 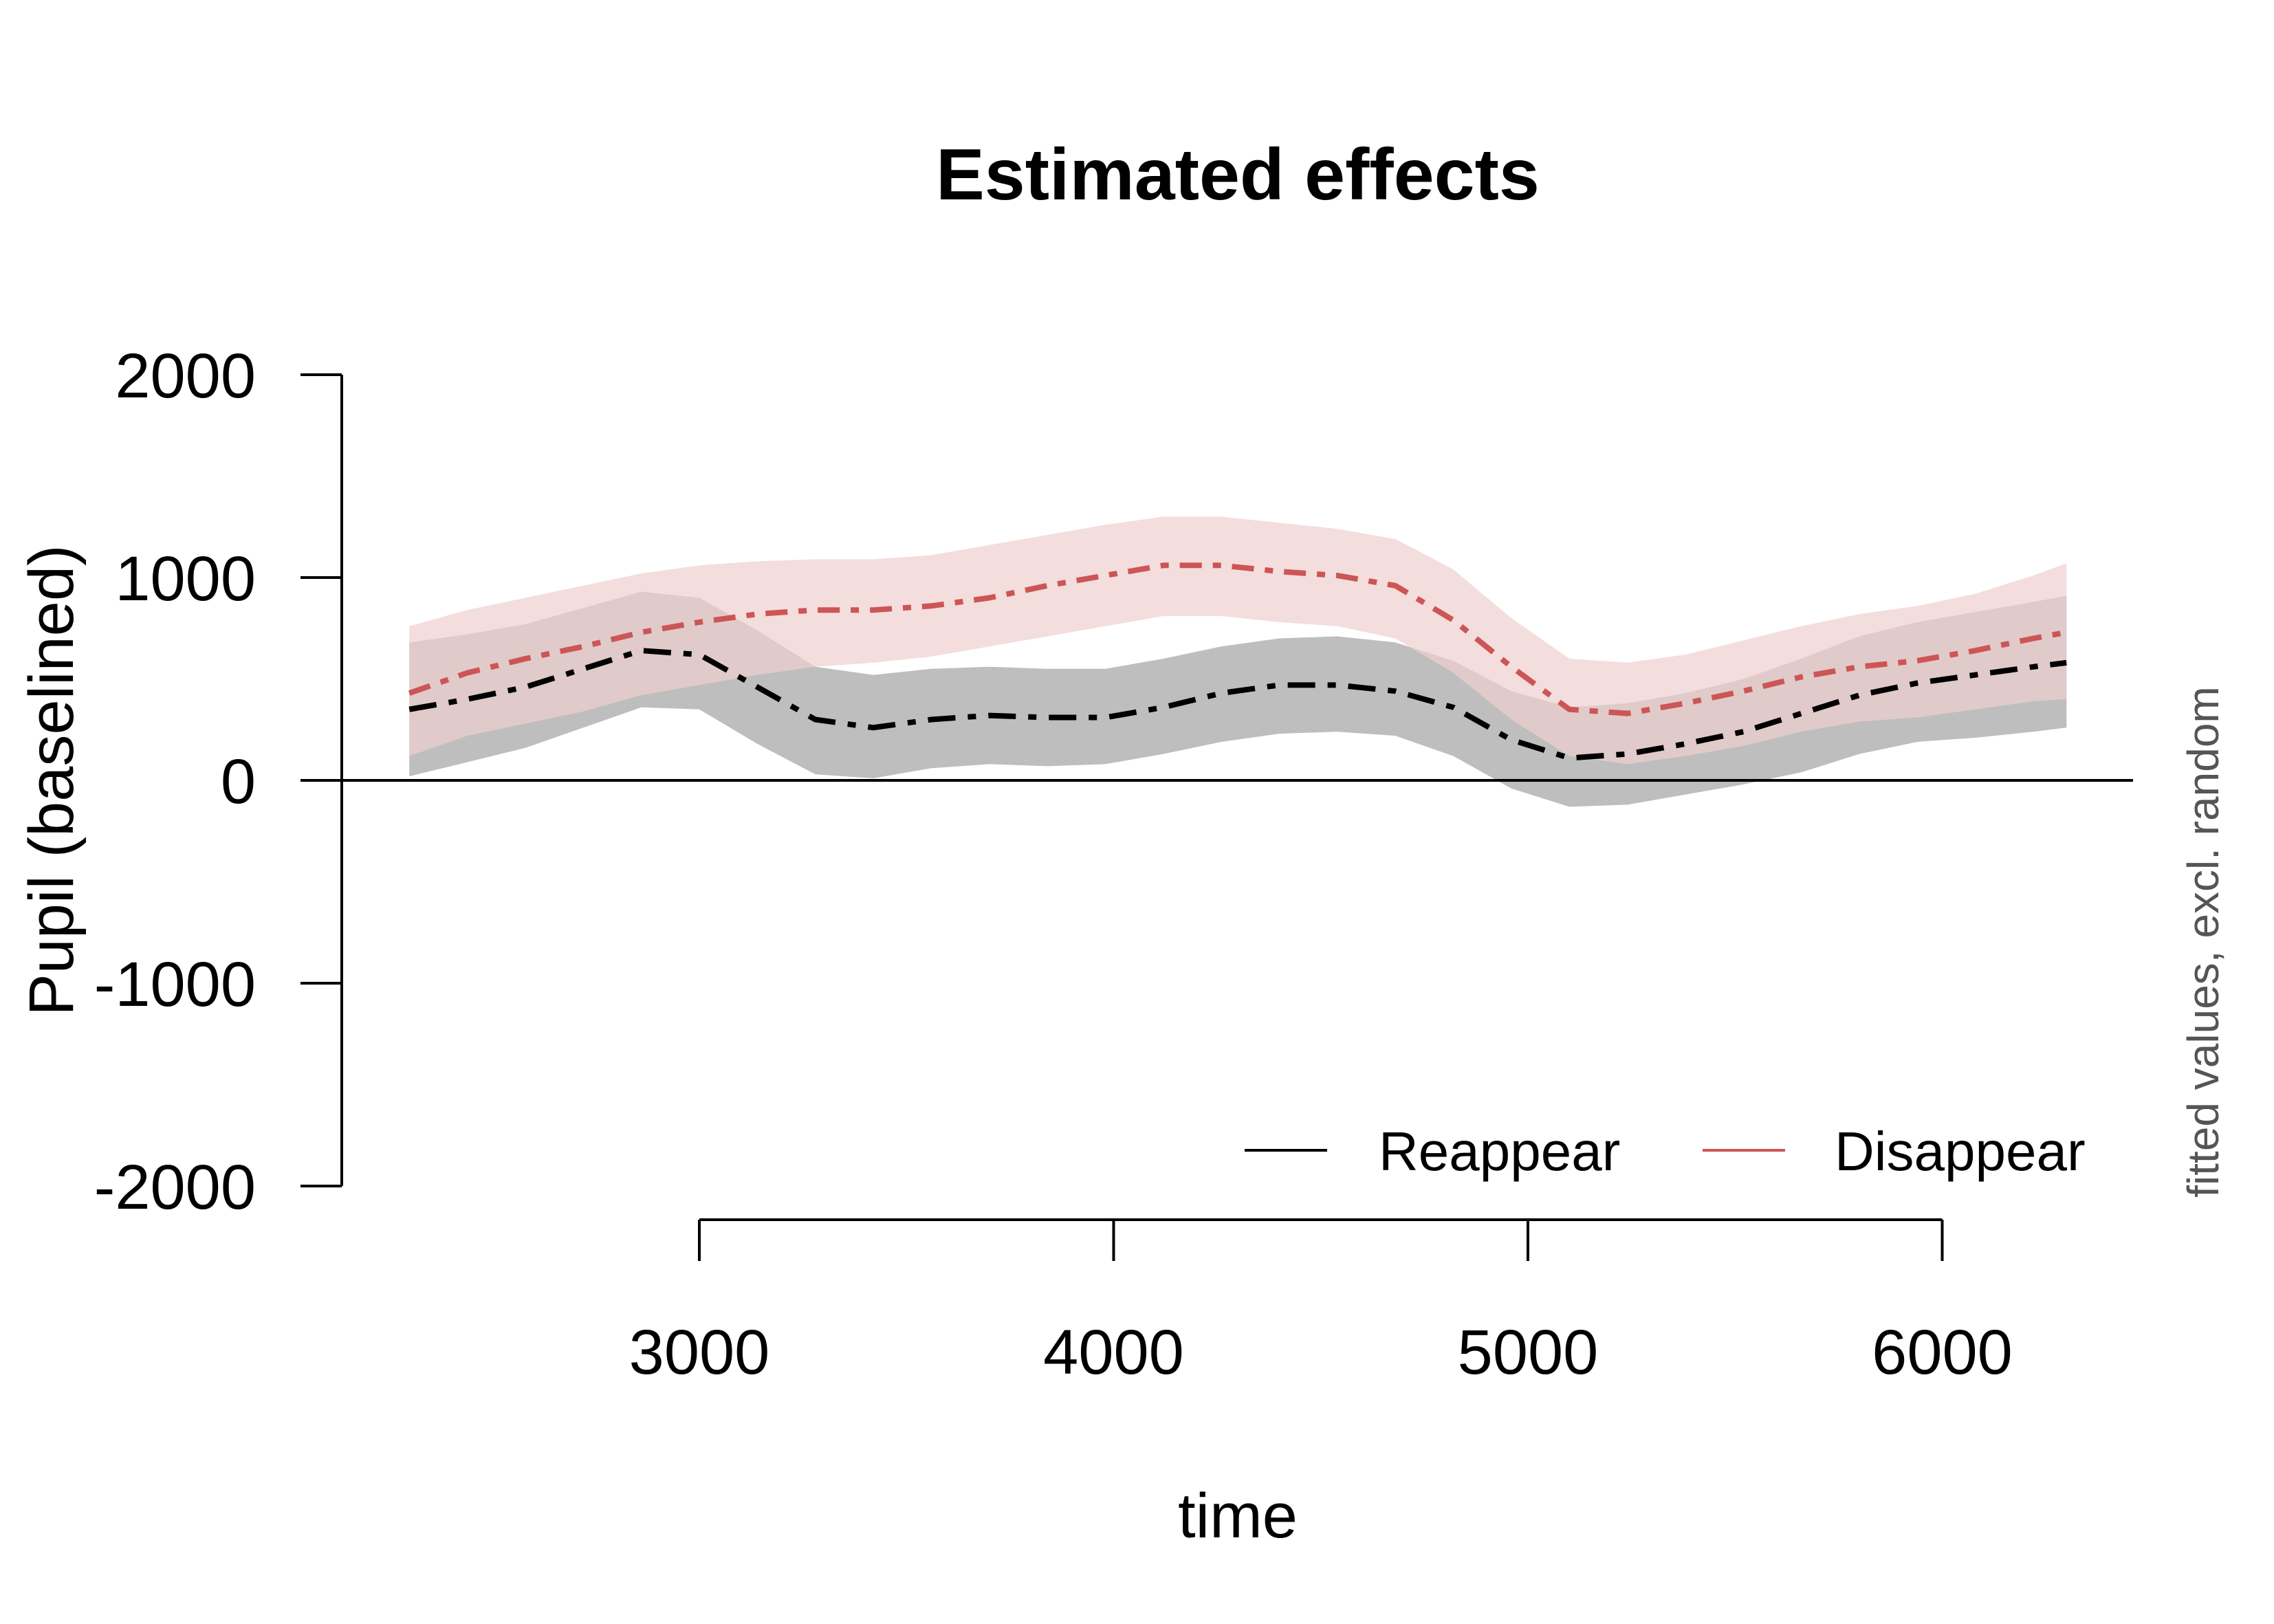 What do you see at coordinates (238, 782) in the screenshot?
I see `y-tick-label: 0` at bounding box center [238, 782].